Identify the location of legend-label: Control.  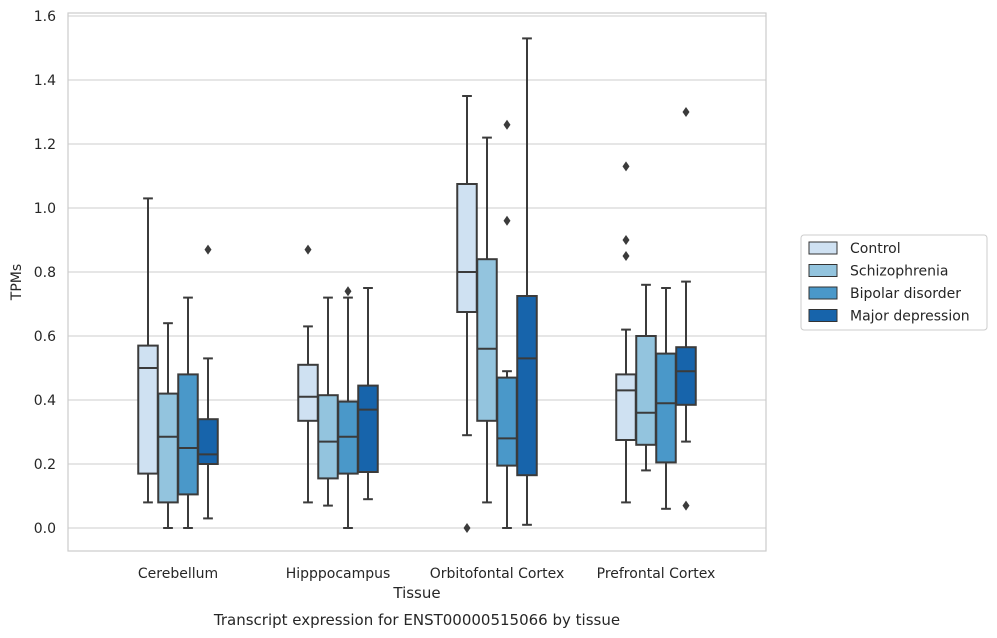
(875, 249).